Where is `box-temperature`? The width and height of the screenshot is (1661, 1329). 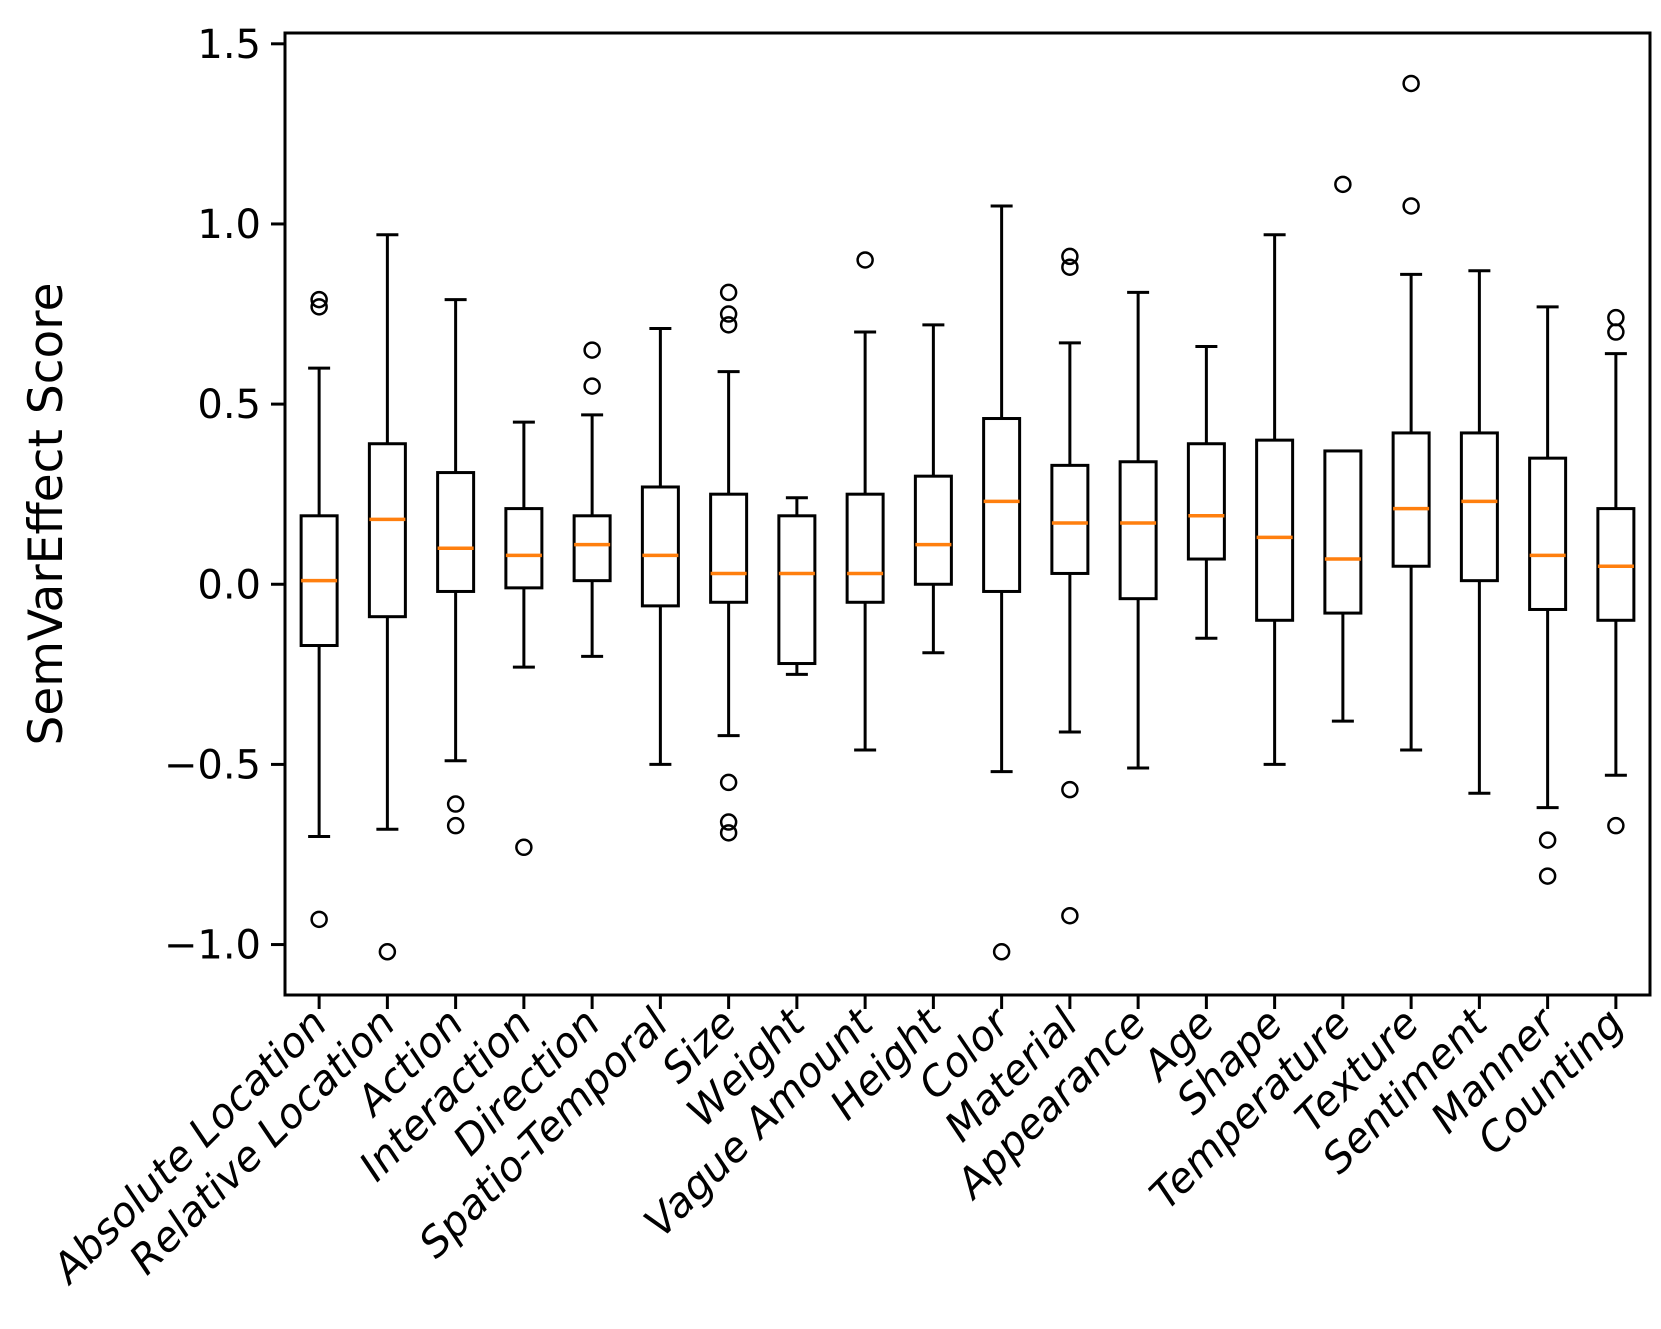 box-temperature is located at coordinates (1343, 449).